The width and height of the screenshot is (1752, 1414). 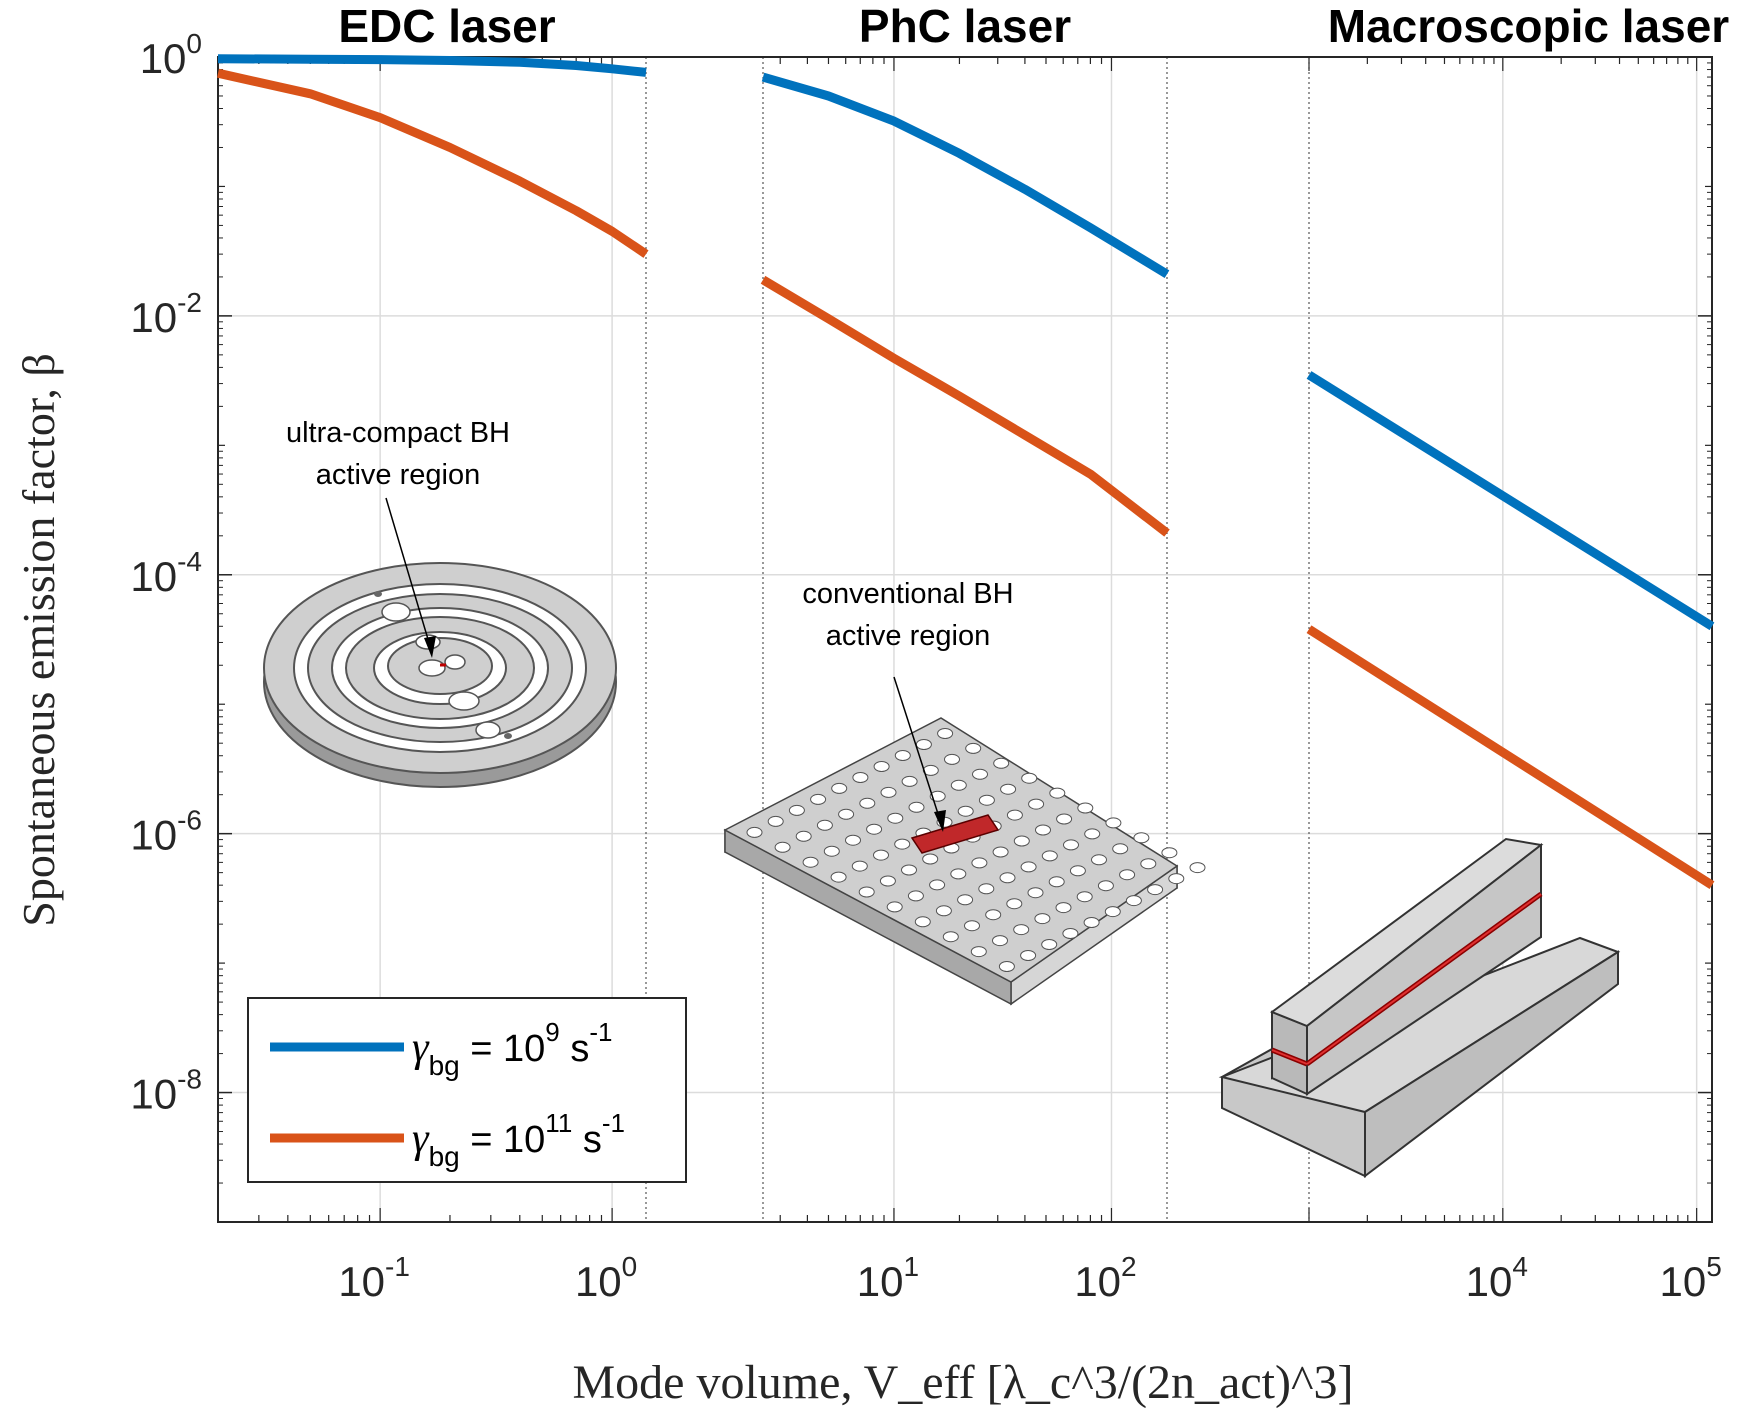 What do you see at coordinates (166, 1091) in the screenshot?
I see `y-tick-label: 10⁻⁸` at bounding box center [166, 1091].